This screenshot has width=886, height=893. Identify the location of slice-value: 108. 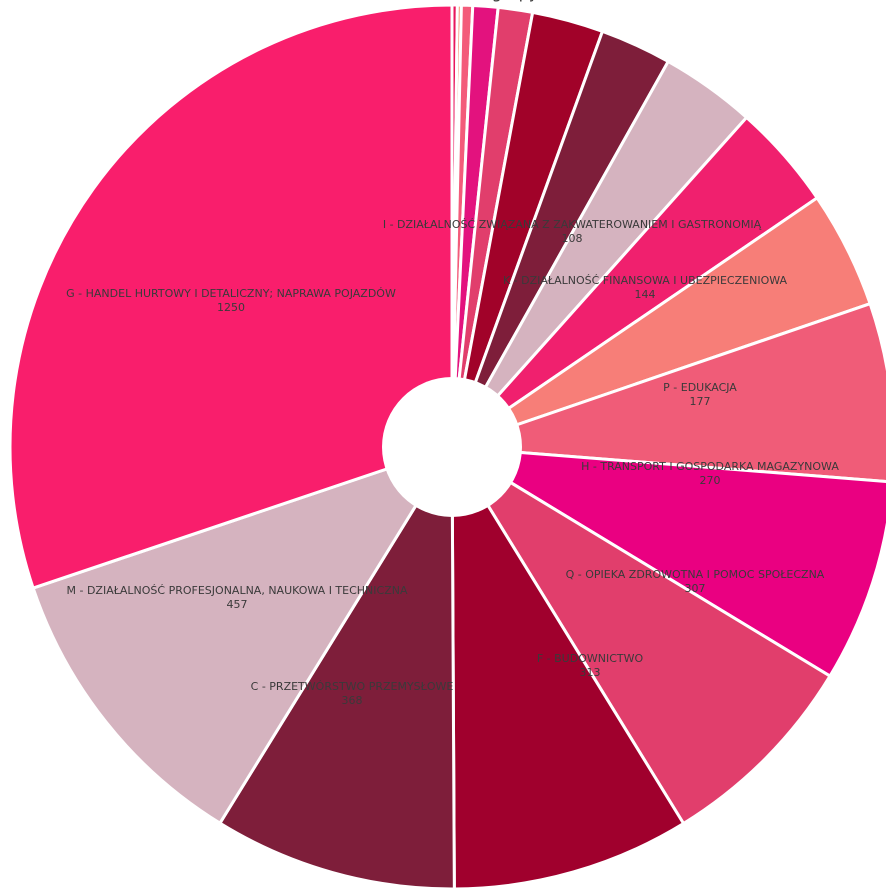
(572, 238).